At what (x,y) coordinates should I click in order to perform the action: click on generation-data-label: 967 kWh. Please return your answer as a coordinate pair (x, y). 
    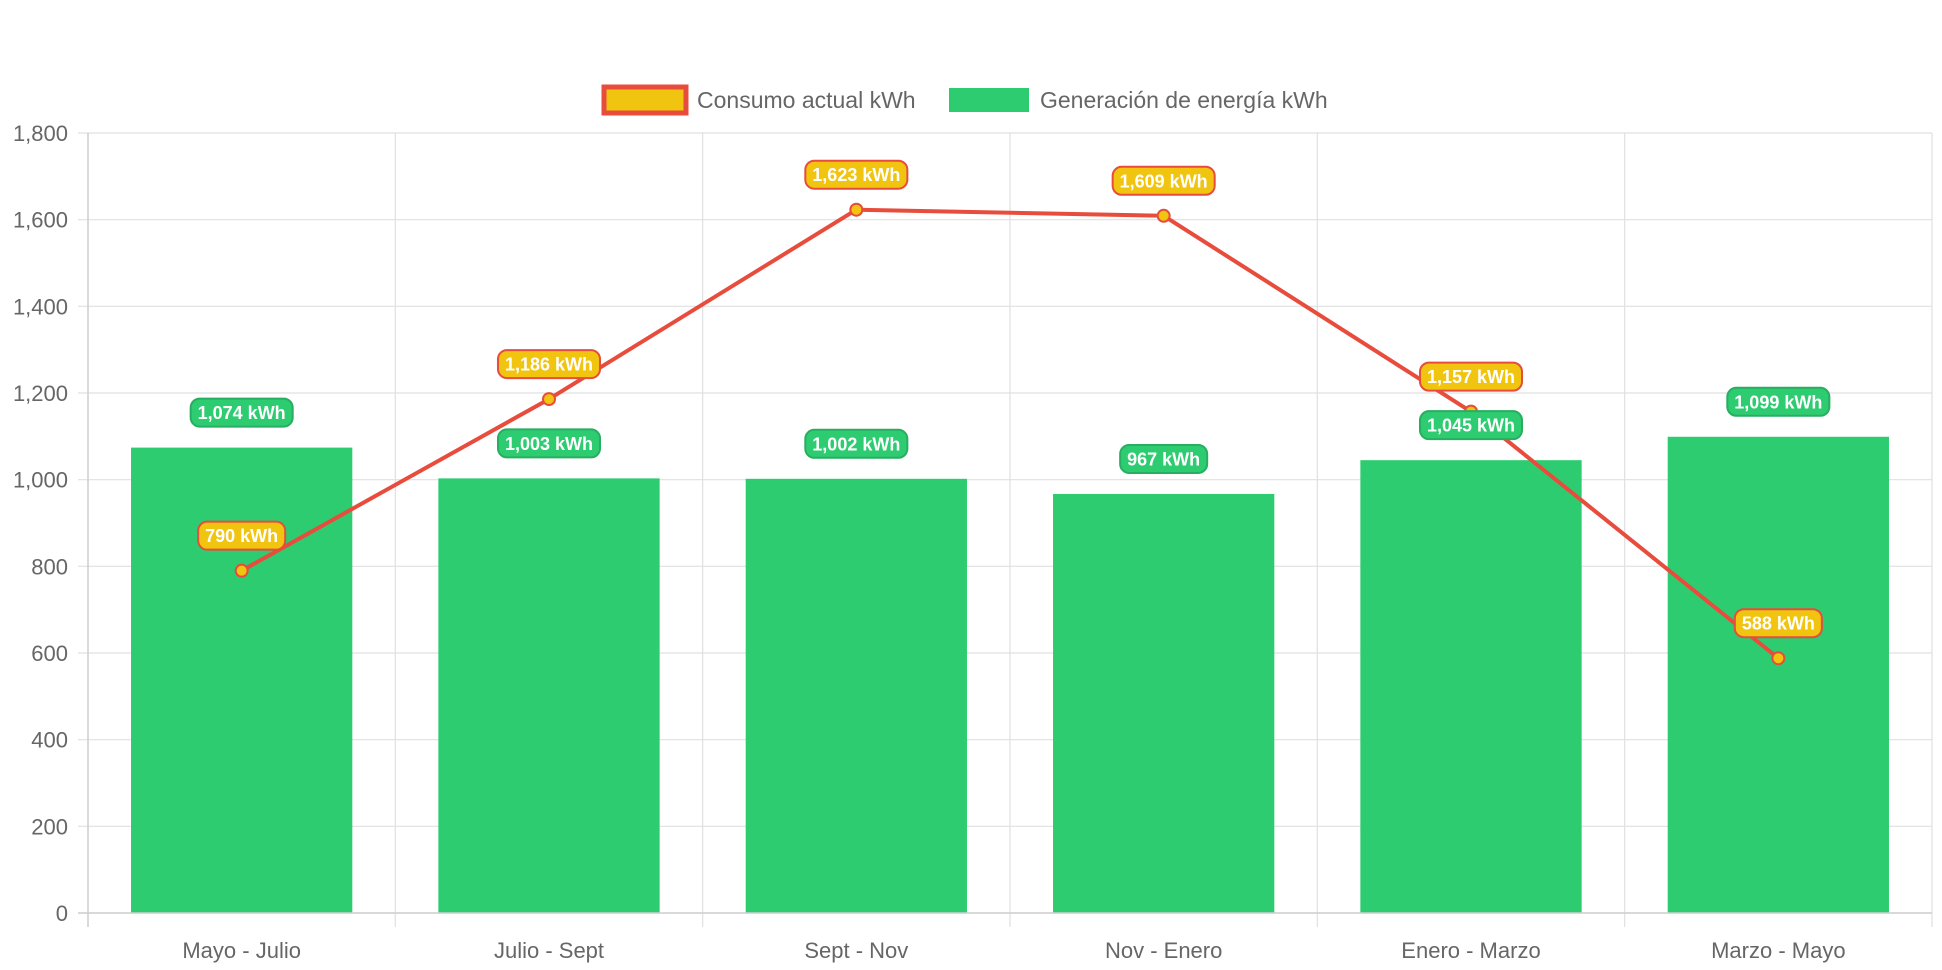
    Looking at the image, I should click on (1163, 459).